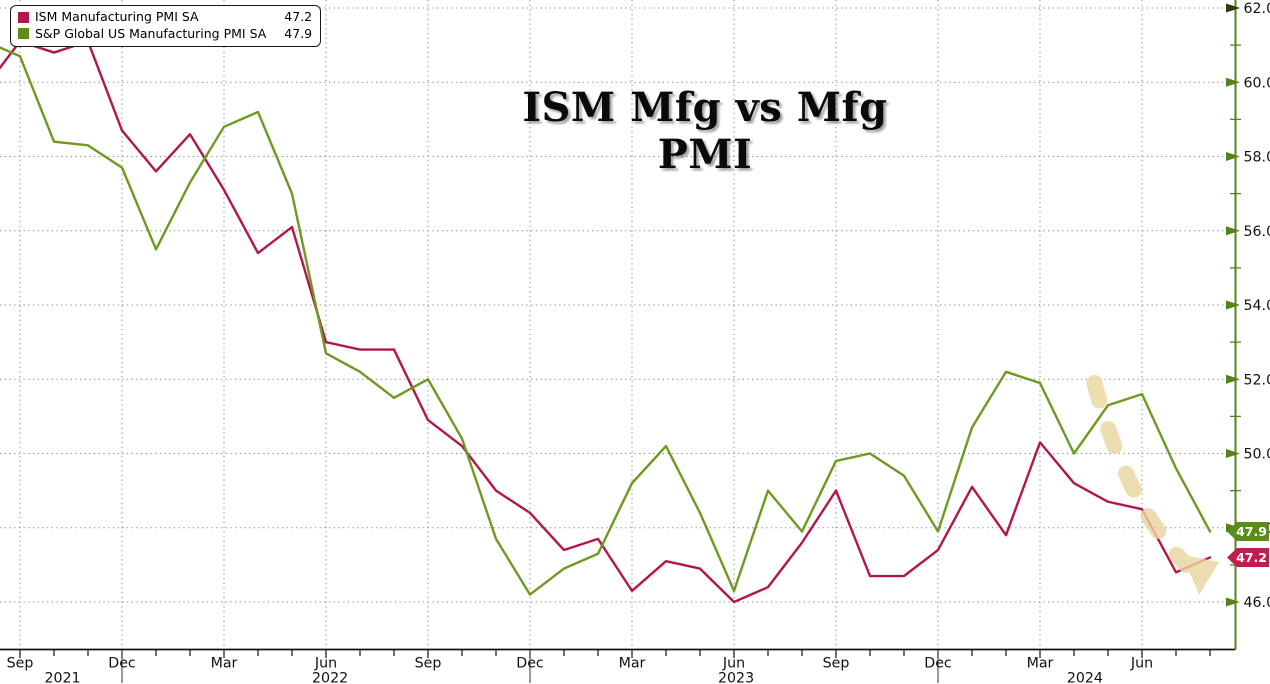 Image resolution: width=1270 pixels, height=684 pixels. I want to click on y-tick-label: 52.0, so click(1257, 380).